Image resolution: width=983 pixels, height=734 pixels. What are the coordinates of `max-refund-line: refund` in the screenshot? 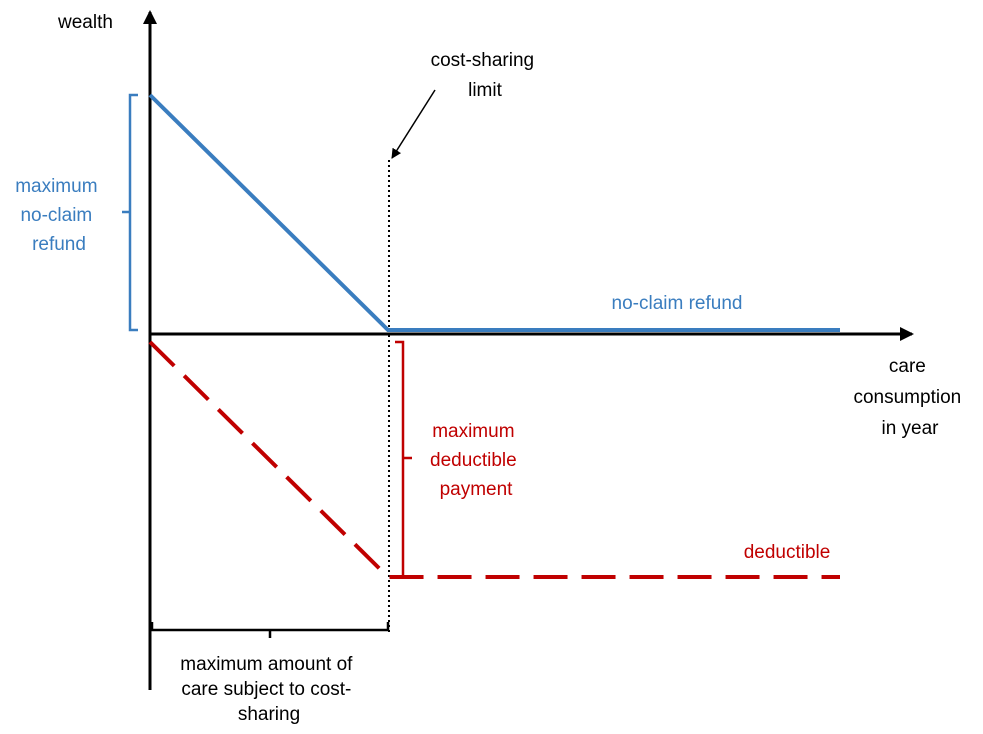 It's located at (59, 244).